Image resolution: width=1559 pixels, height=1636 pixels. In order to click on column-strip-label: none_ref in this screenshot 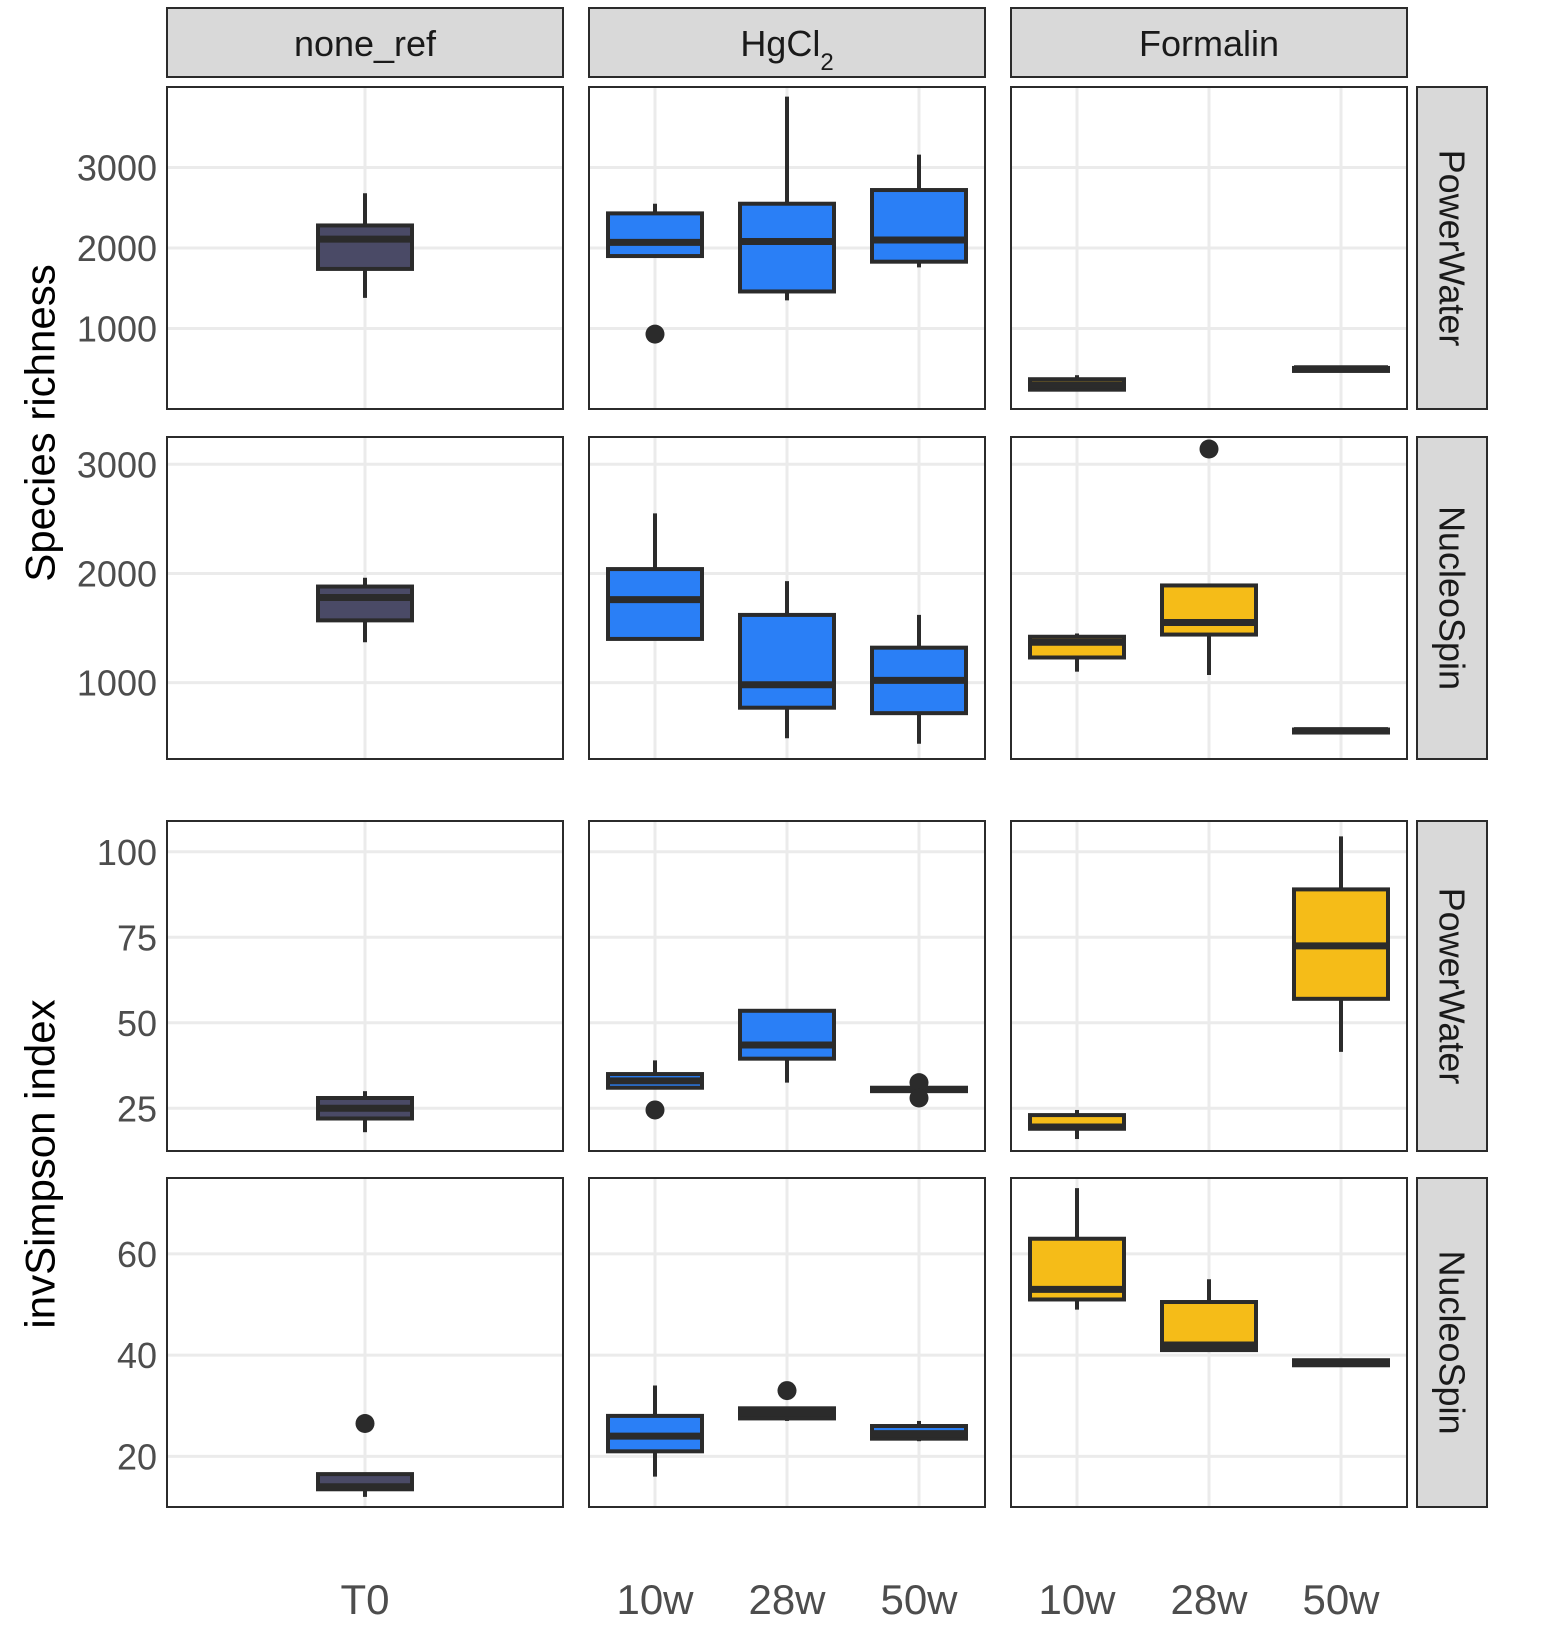, I will do `click(365, 43)`.